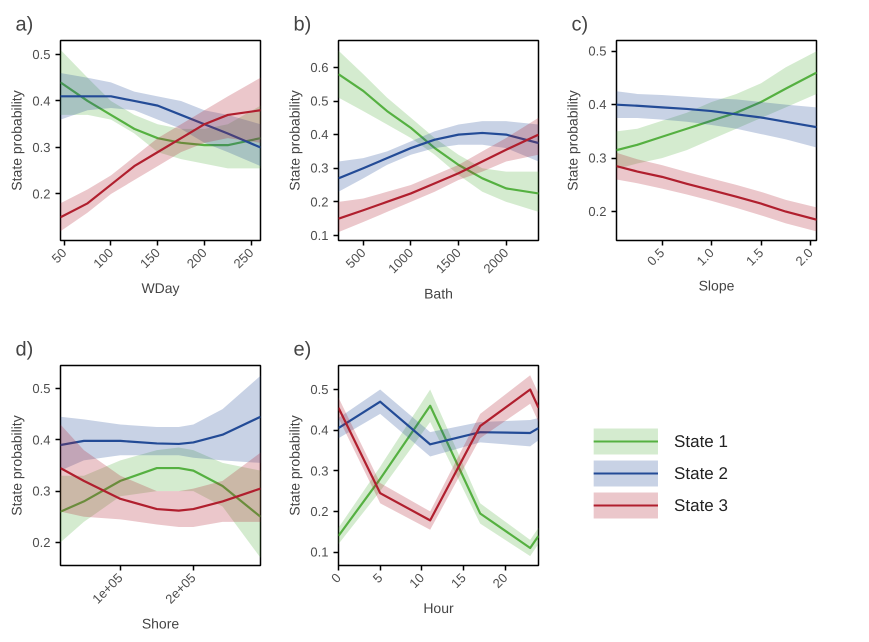 Image resolution: width=869 pixels, height=642 pixels. I want to click on chart-title: a), so click(25, 25).